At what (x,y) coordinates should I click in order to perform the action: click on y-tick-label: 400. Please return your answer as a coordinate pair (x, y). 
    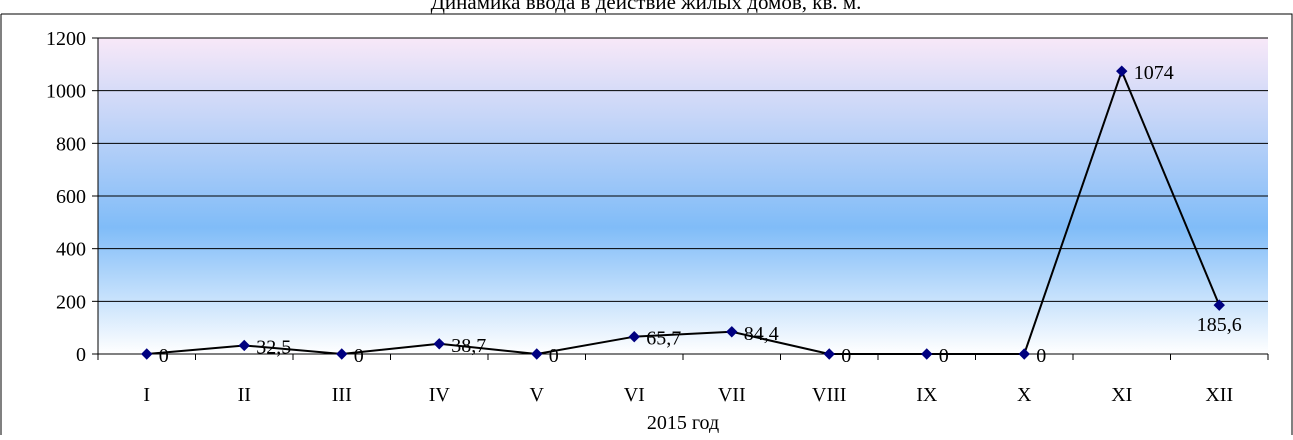
    Looking at the image, I should click on (71, 250).